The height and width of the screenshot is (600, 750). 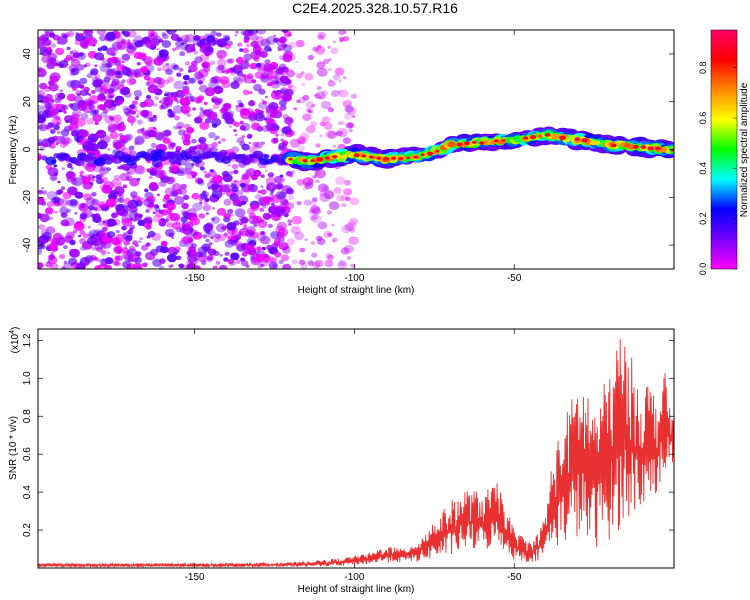 I want to click on y-tick-label: 0.4, so click(x=27, y=492).